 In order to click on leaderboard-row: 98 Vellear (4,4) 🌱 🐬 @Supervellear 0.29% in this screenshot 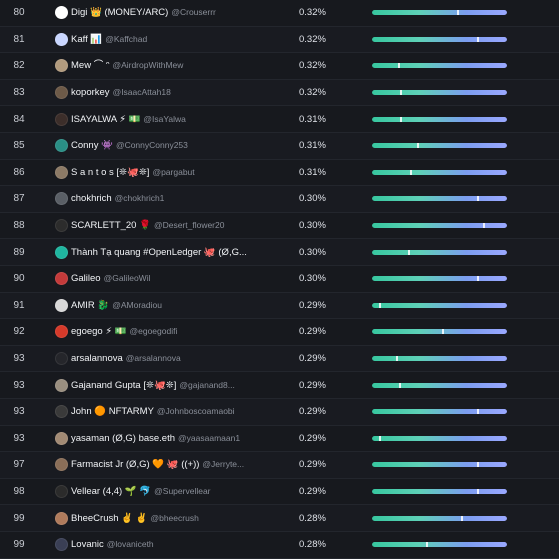, I will do `click(279, 492)`.